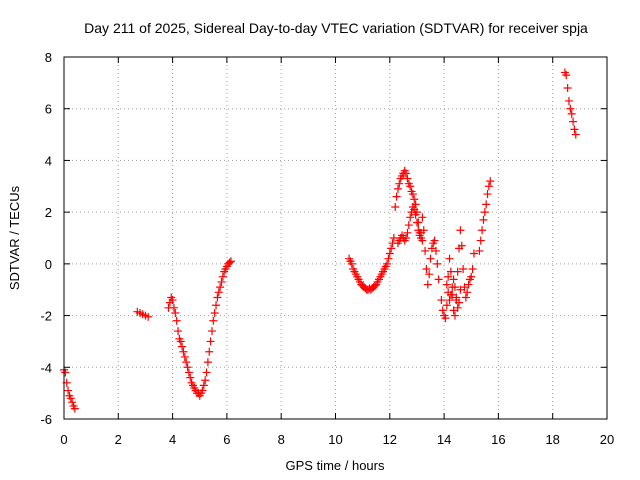 This screenshot has height=480, width=640. Describe the element at coordinates (14, 237) in the screenshot. I see `y-axis-label: SDTVAR / TECUs` at that location.